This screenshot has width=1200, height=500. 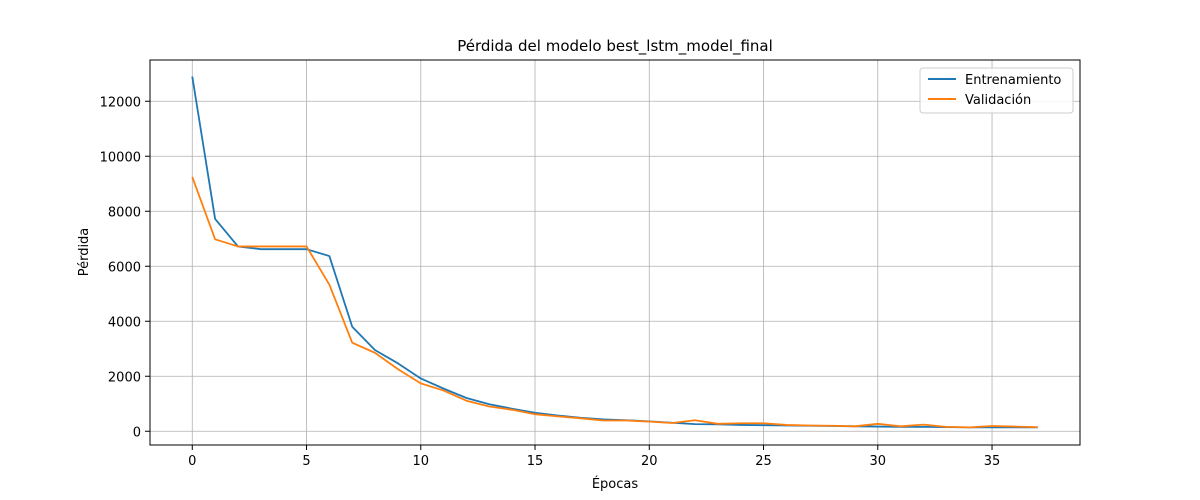 I want to click on y-tick-label: 0, so click(x=137, y=432).